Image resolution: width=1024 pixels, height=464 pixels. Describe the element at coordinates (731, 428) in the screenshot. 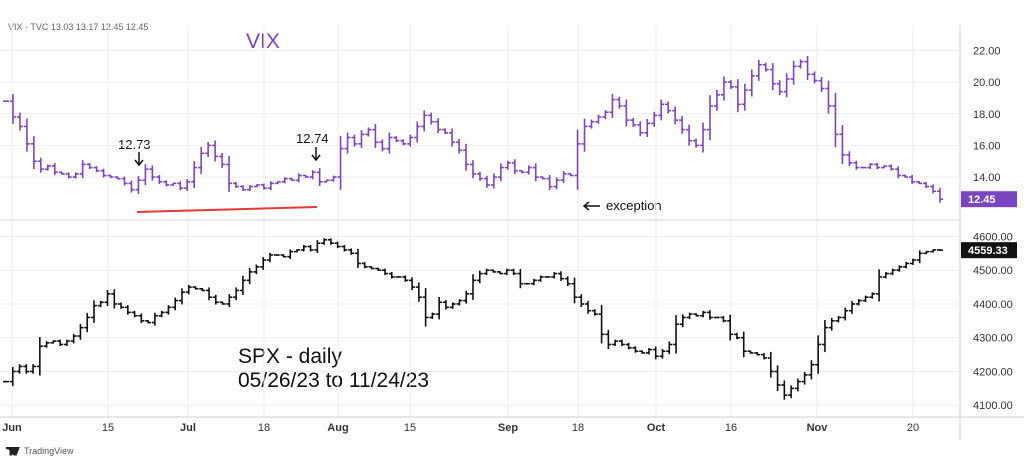

I see `xtick-label: 16` at that location.